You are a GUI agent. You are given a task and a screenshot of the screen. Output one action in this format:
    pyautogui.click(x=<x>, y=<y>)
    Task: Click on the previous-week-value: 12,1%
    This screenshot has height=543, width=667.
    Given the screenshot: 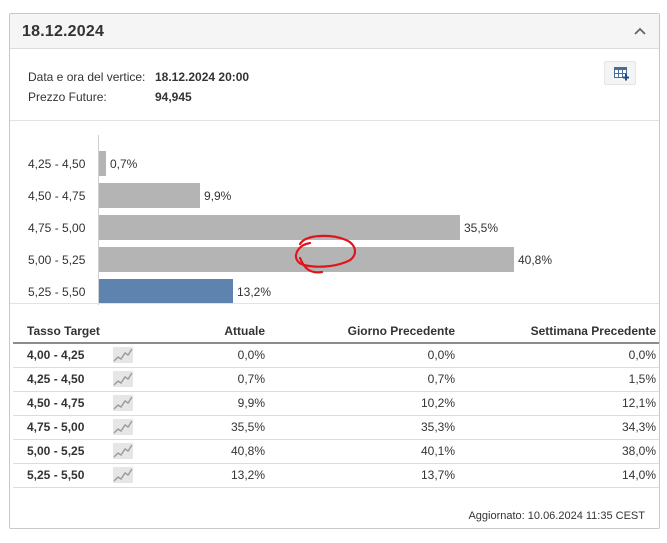 What is the action you would take?
    pyautogui.click(x=558, y=403)
    